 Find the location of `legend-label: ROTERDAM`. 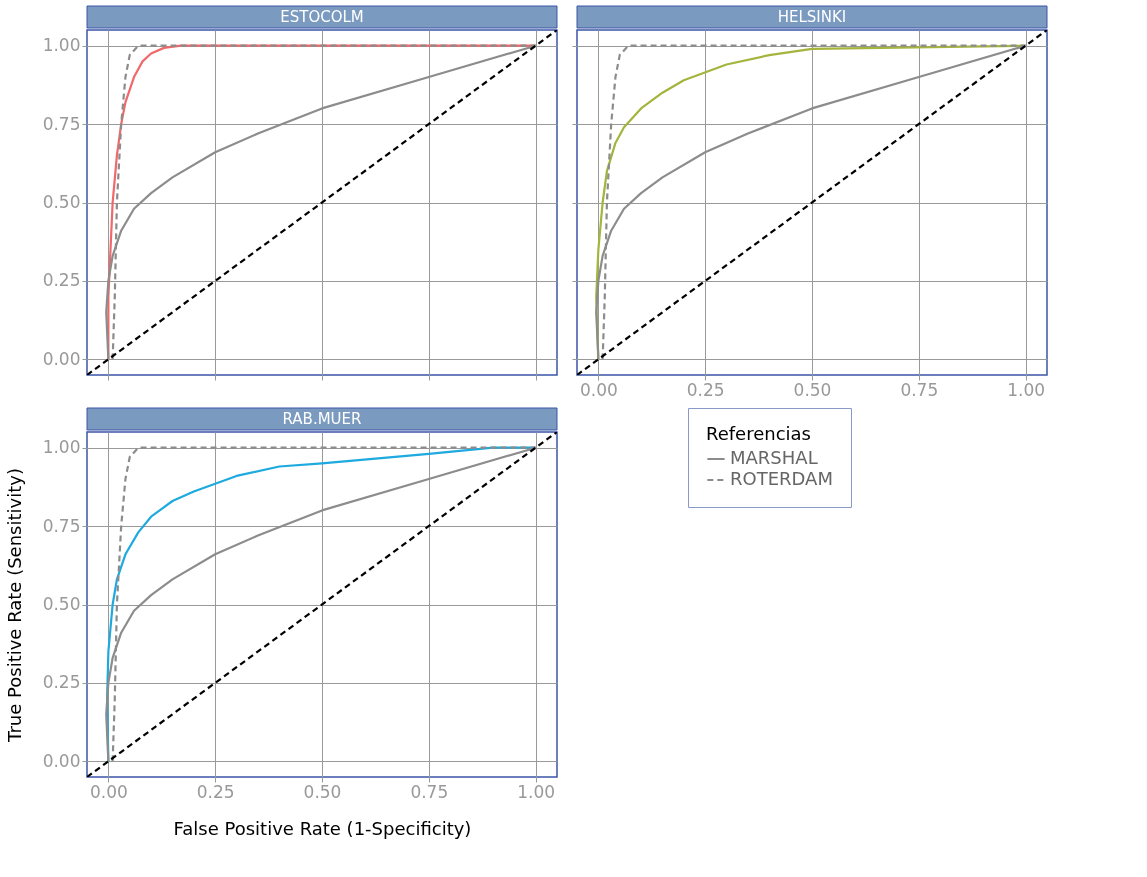

legend-label: ROTERDAM is located at coordinates (781, 478).